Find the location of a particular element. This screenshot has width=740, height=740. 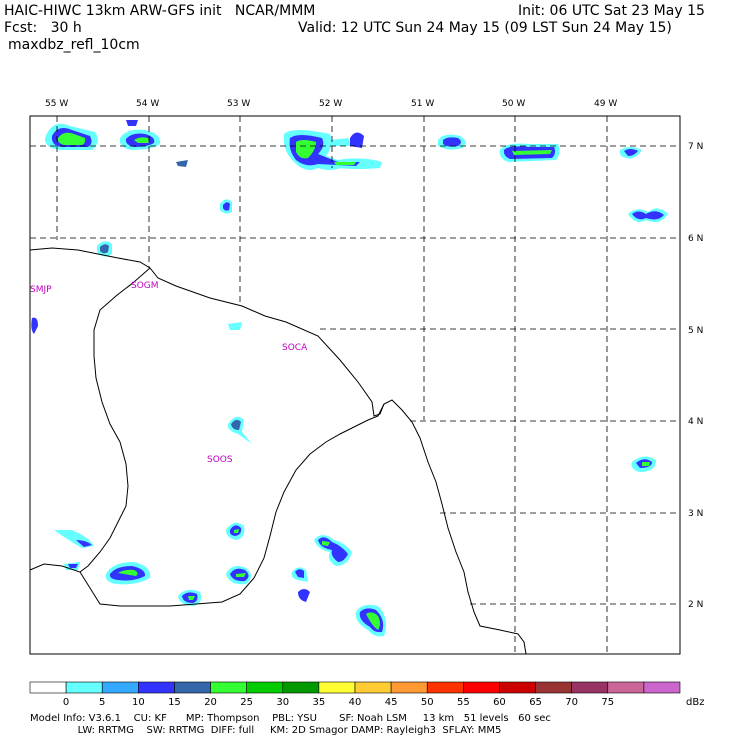

lon-label: 53 W is located at coordinates (238, 104).